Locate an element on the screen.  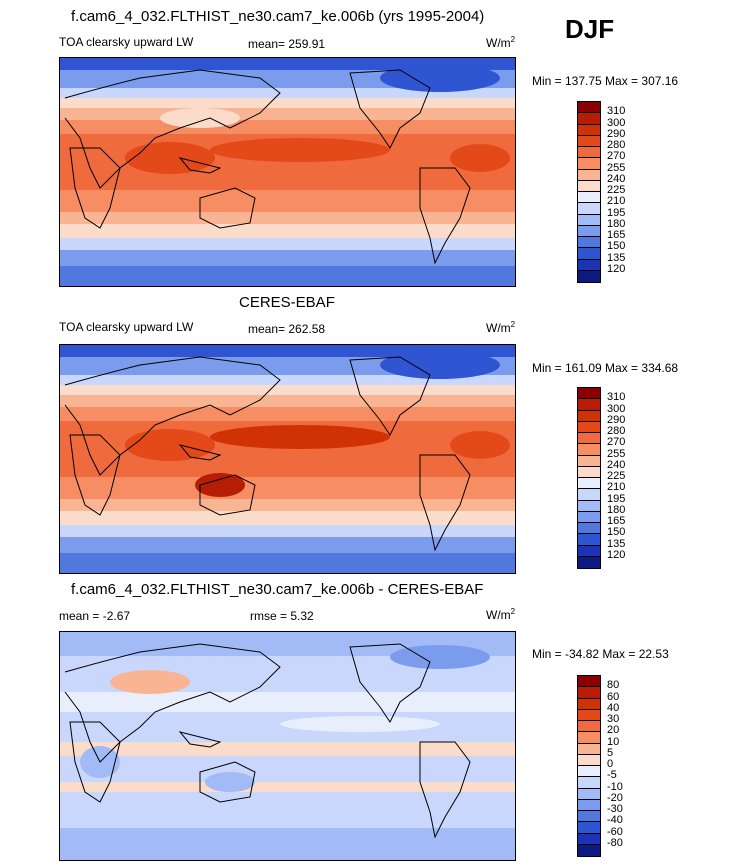
colorbar-tick-label: 30 is located at coordinates (613, 719).